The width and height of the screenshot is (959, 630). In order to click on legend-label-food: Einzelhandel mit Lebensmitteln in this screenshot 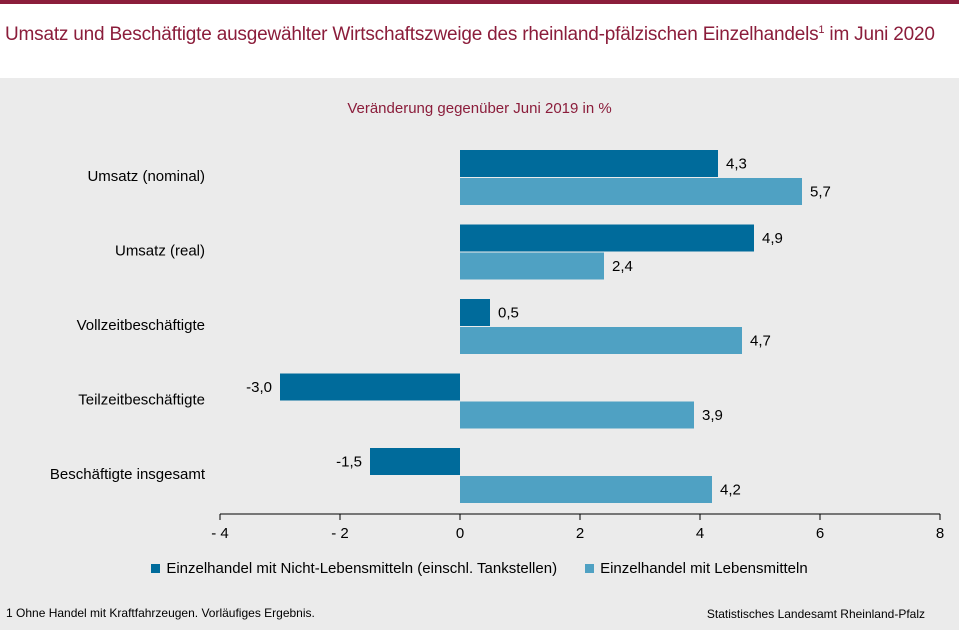, I will do `click(704, 568)`.